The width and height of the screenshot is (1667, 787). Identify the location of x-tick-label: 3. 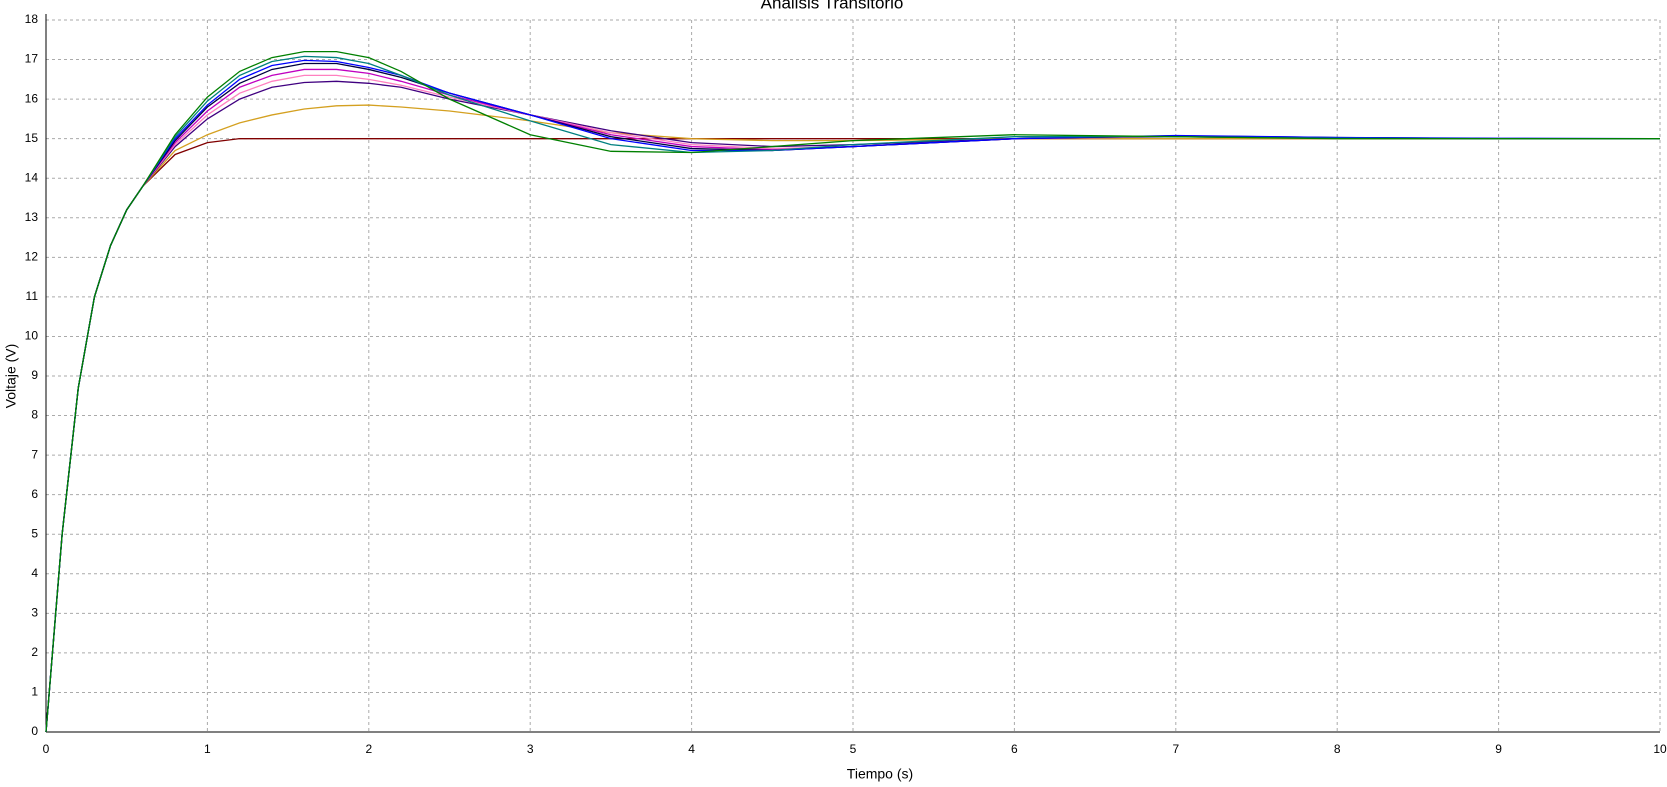
(530, 749).